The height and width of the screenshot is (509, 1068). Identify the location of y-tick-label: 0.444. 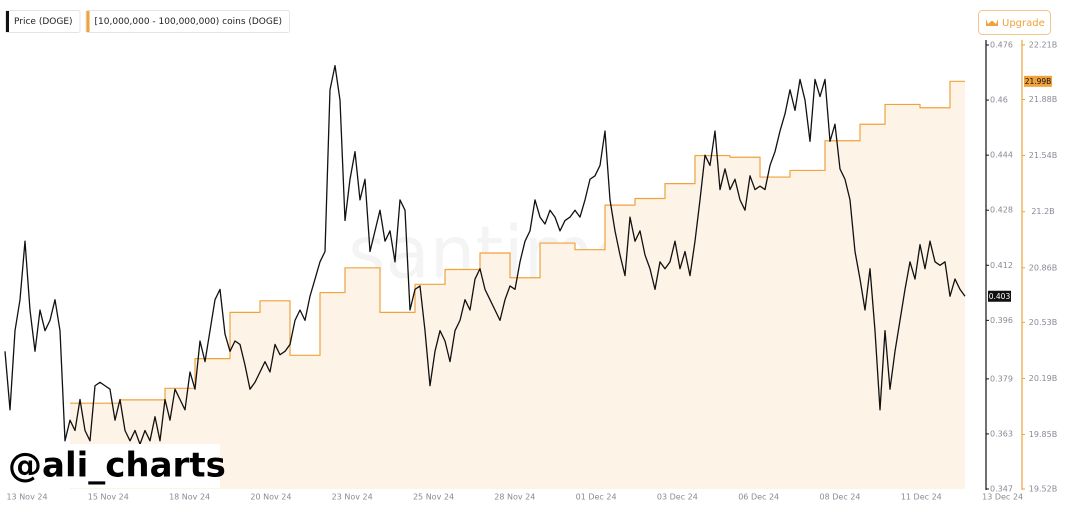
(1001, 155).